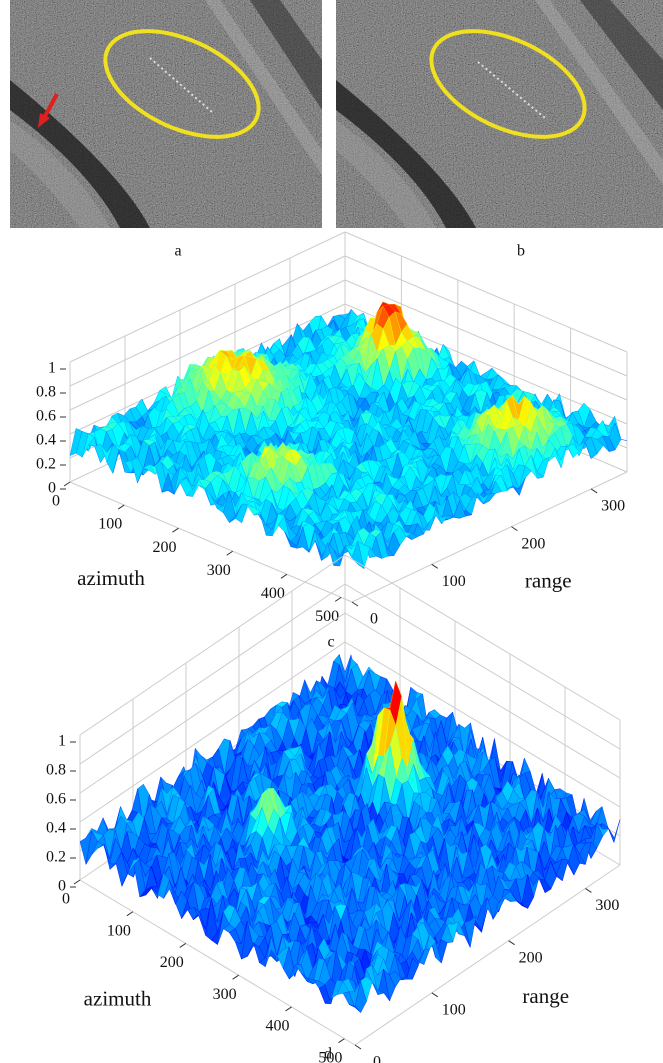 This screenshot has height=1063, width=663. Describe the element at coordinates (330, 642) in the screenshot. I see `panel-label: c` at that location.